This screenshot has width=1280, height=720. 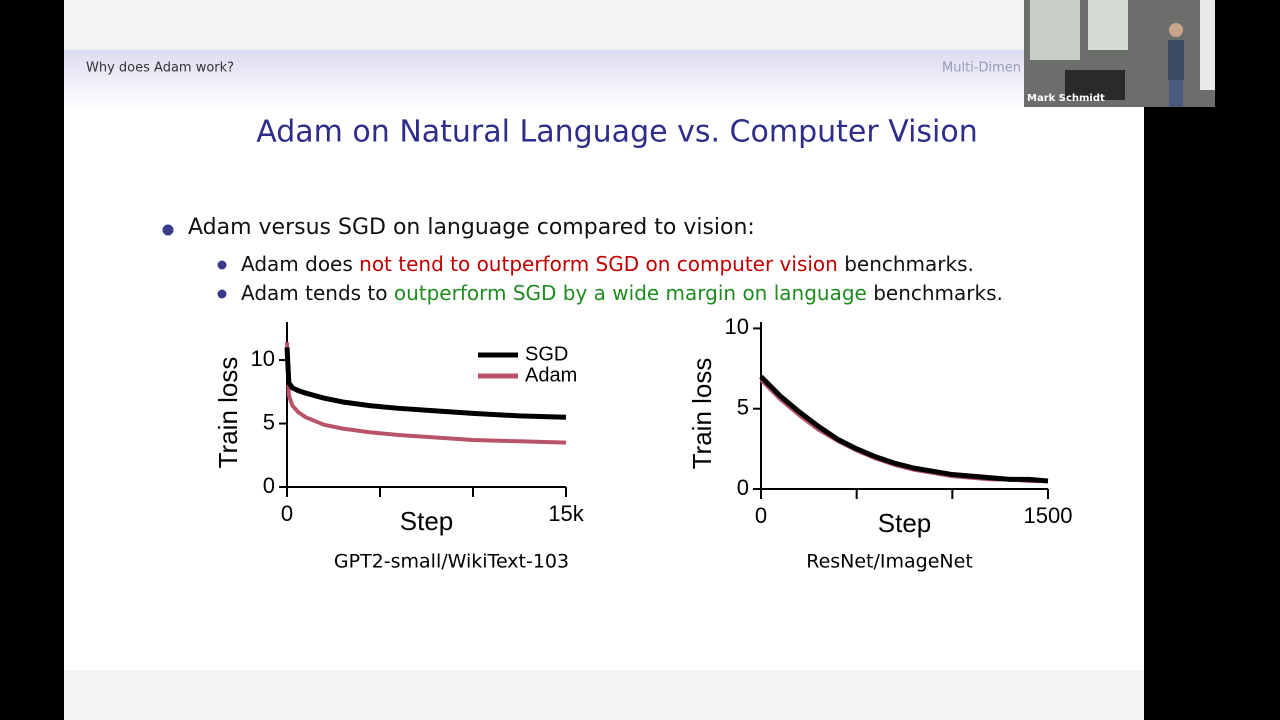 I want to click on chart-caption: ResNet/ImageNet, so click(x=889, y=562).